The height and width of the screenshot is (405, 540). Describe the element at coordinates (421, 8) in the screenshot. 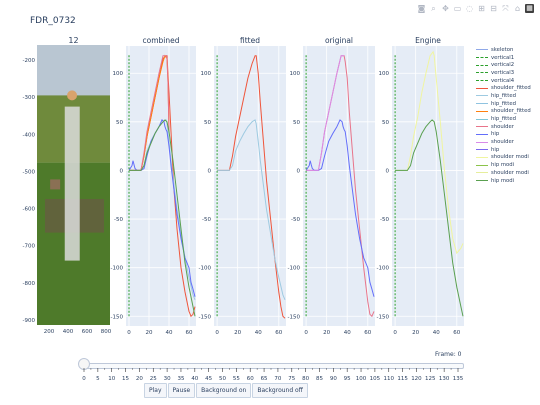

I see `camera-icon: ◙` at that location.